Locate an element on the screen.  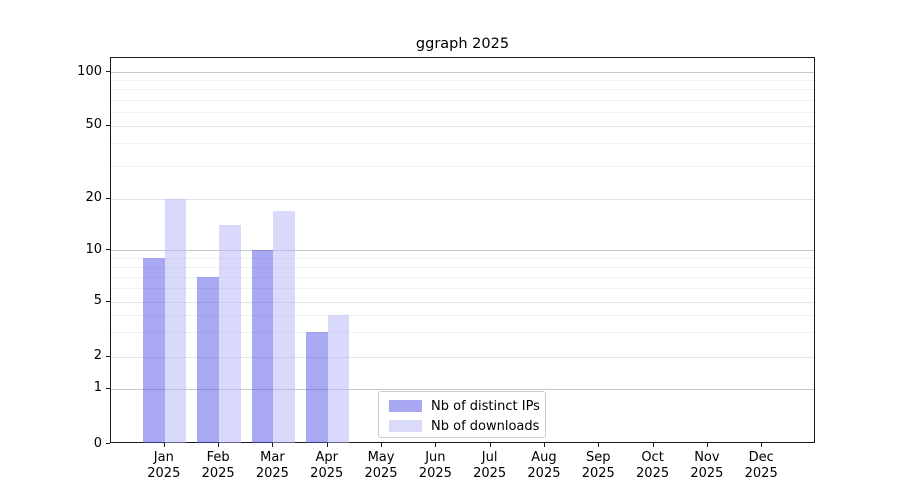
y-axis-tick-label: 10 is located at coordinates (93, 249).